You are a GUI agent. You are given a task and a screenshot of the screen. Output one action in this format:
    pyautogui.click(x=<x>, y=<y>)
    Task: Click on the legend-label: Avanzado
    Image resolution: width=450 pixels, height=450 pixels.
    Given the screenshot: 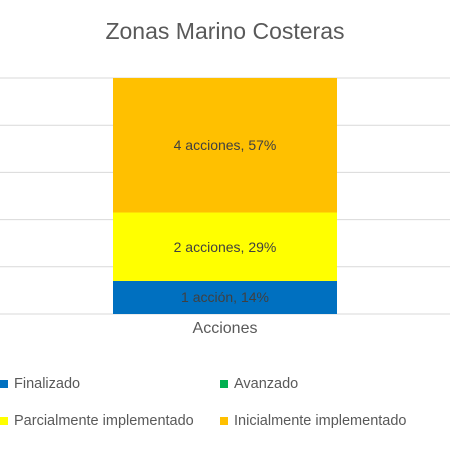 What is the action you would take?
    pyautogui.click(x=266, y=384)
    